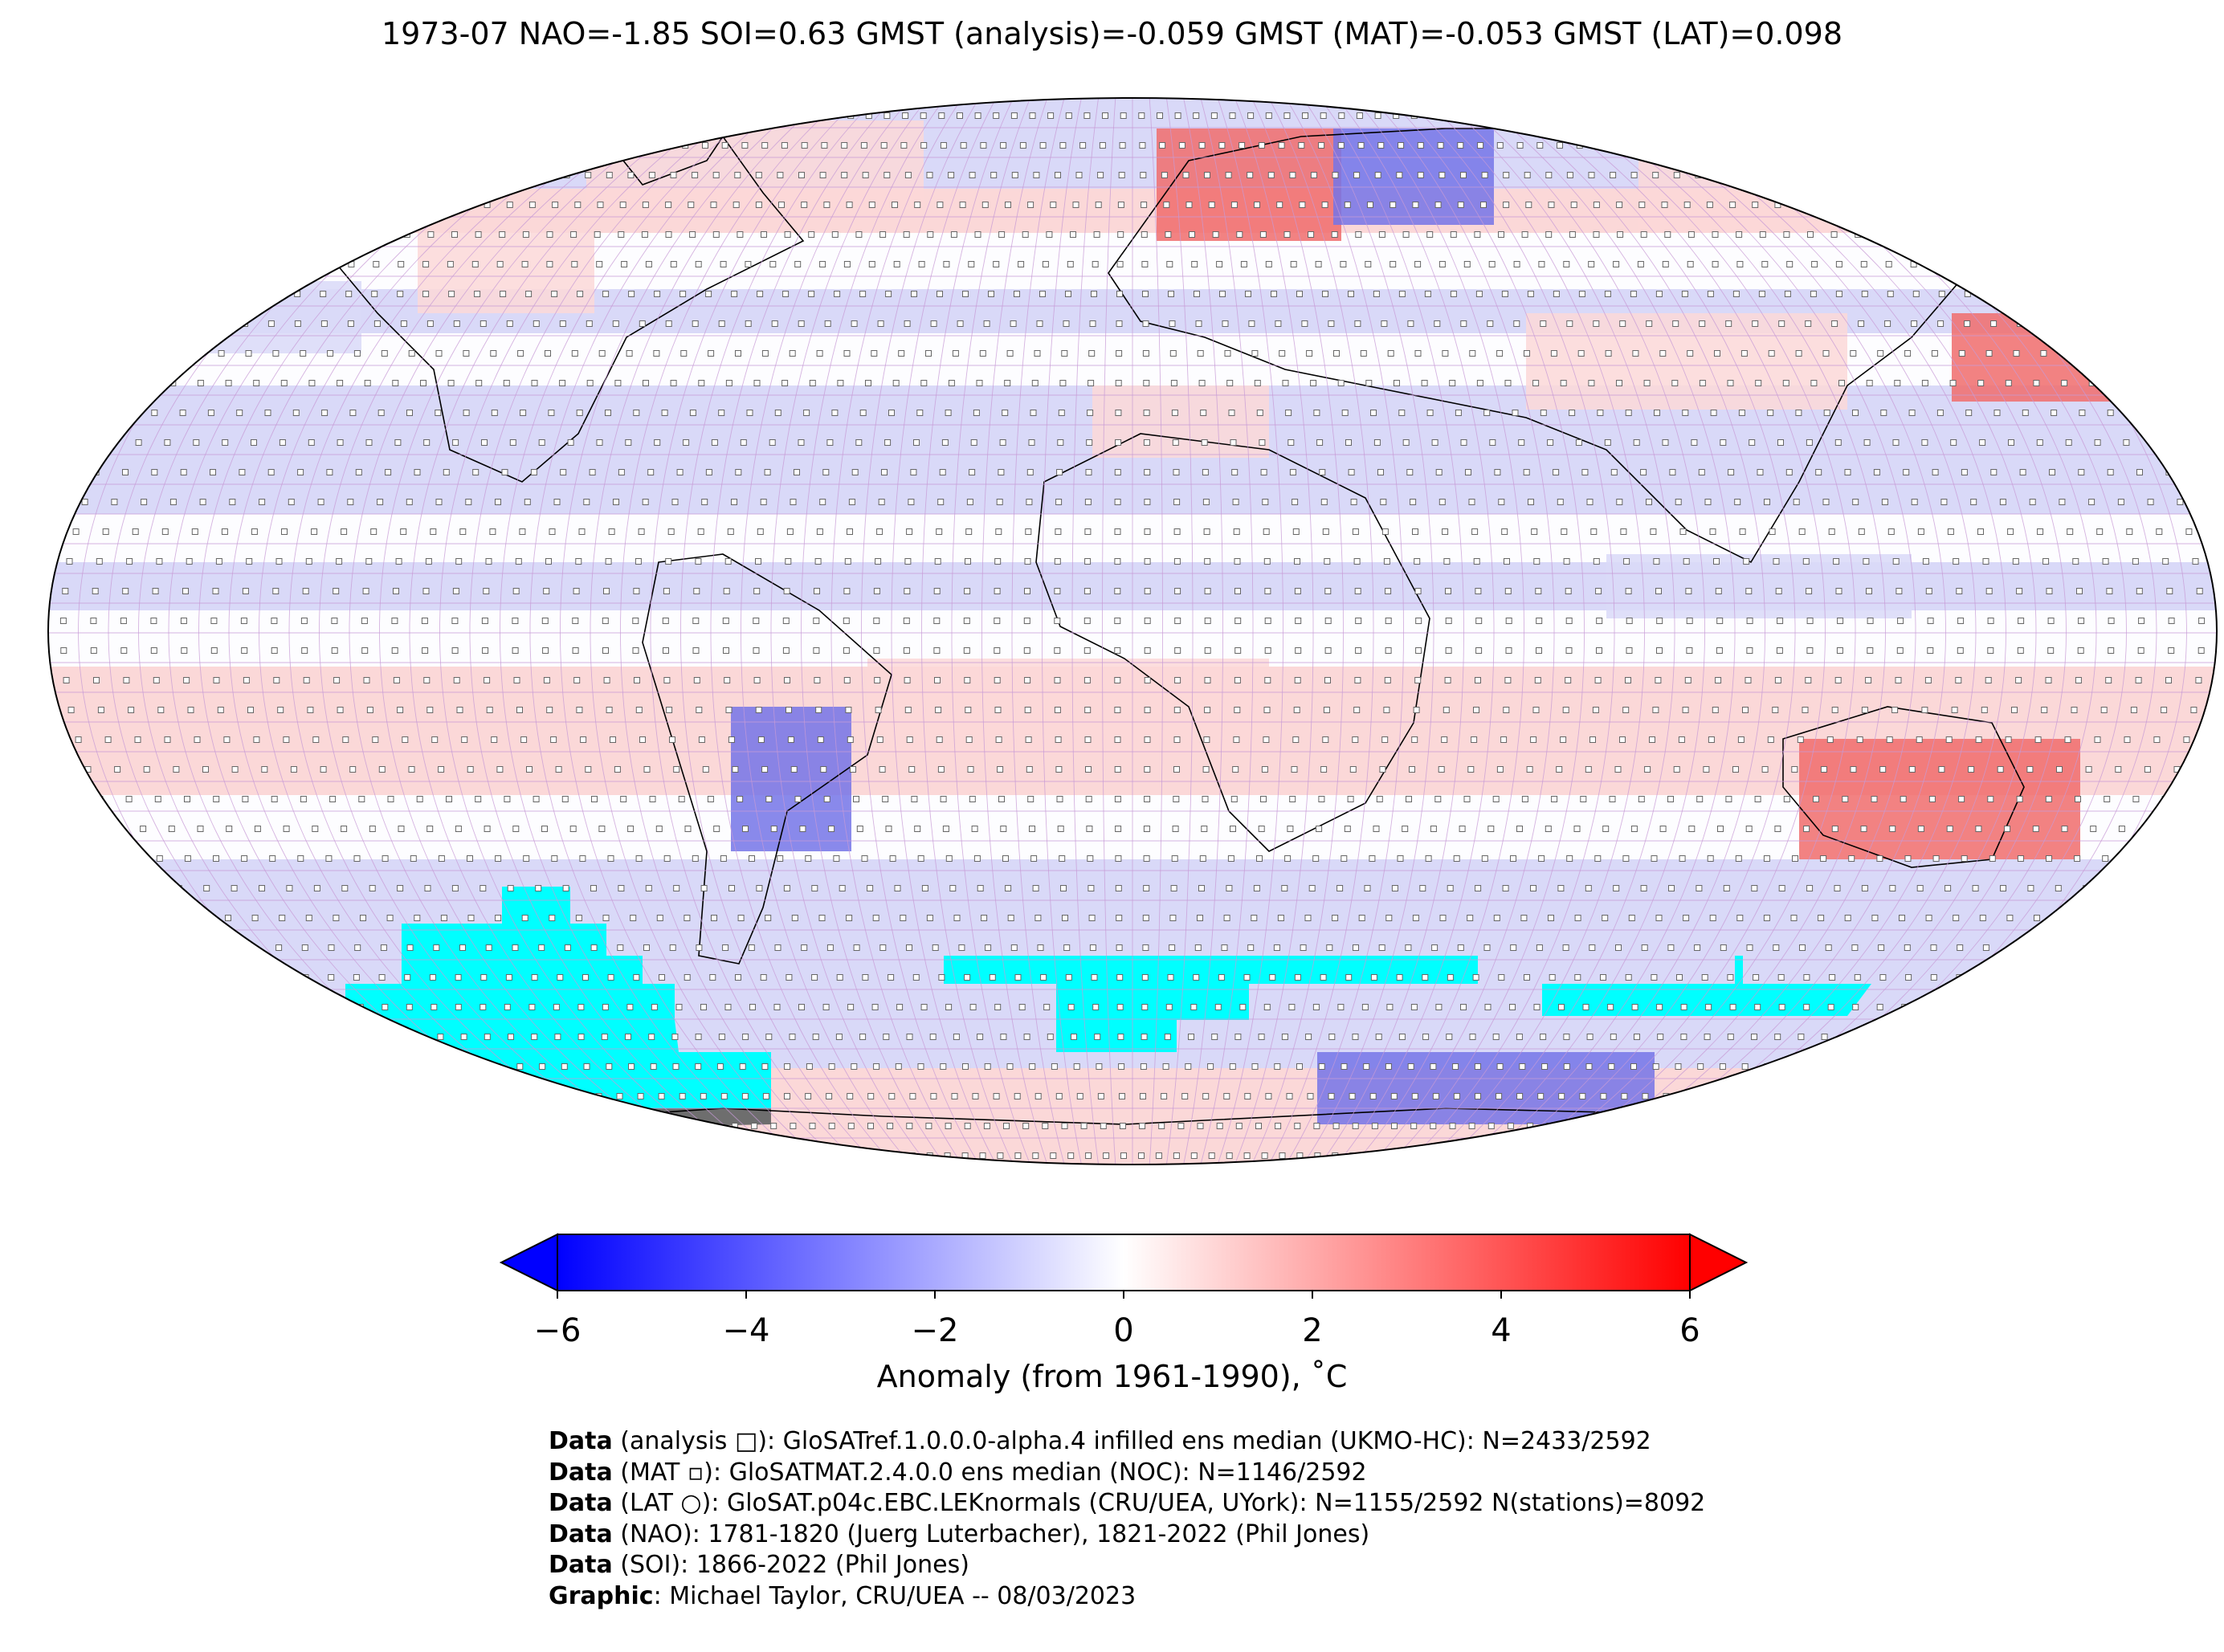 The height and width of the screenshot is (1652, 2224). What do you see at coordinates (1759, 586) in the screenshot?
I see `anomaly-patch` at bounding box center [1759, 586].